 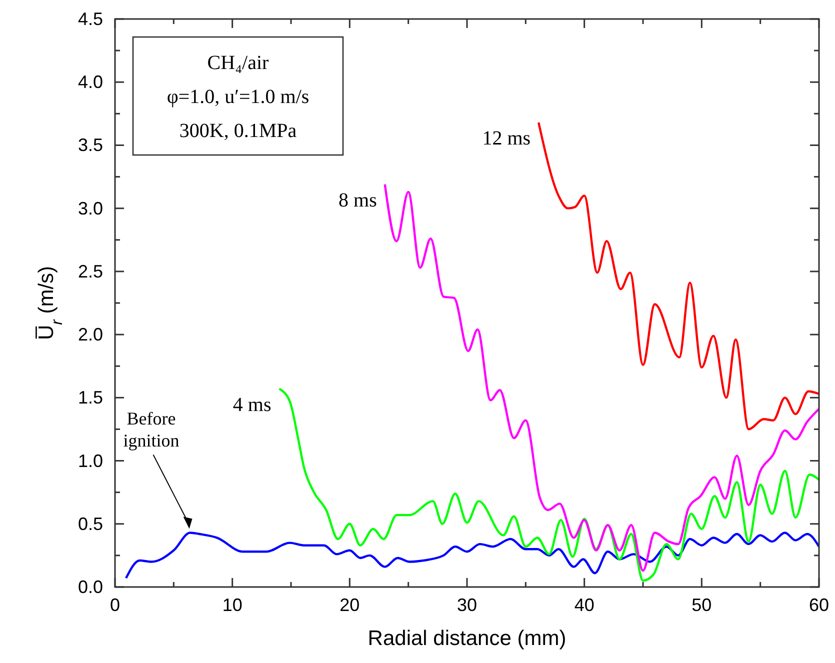 What do you see at coordinates (90, 398) in the screenshot?
I see `y-tick-label: 1.5` at bounding box center [90, 398].